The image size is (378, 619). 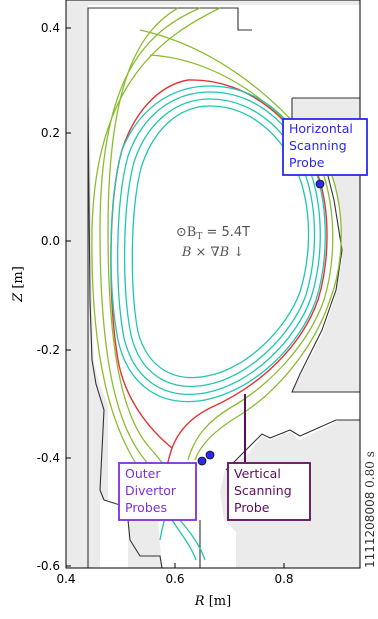 What do you see at coordinates (48, 566) in the screenshot?
I see `ytick-5: -0.6` at bounding box center [48, 566].